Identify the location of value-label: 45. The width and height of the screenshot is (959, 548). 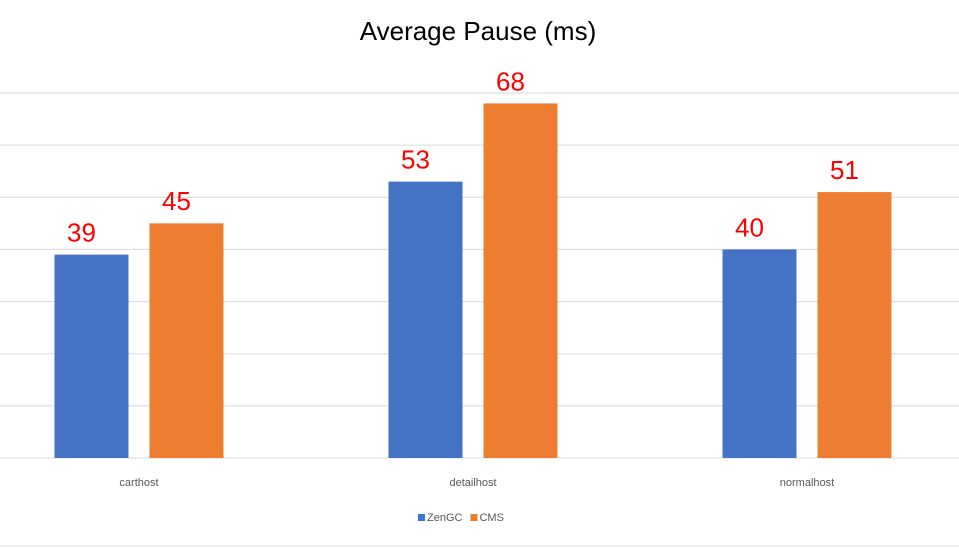
(176, 201).